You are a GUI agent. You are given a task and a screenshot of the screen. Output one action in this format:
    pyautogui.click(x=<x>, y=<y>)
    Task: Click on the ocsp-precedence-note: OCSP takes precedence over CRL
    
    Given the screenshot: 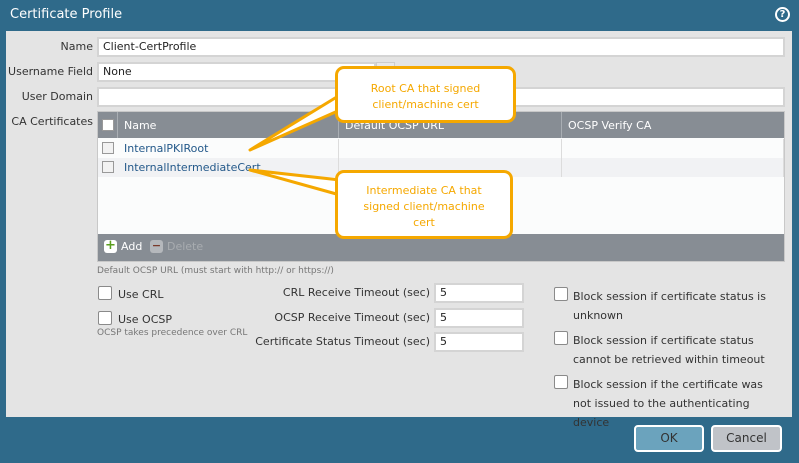 What is the action you would take?
    pyautogui.click(x=172, y=333)
    